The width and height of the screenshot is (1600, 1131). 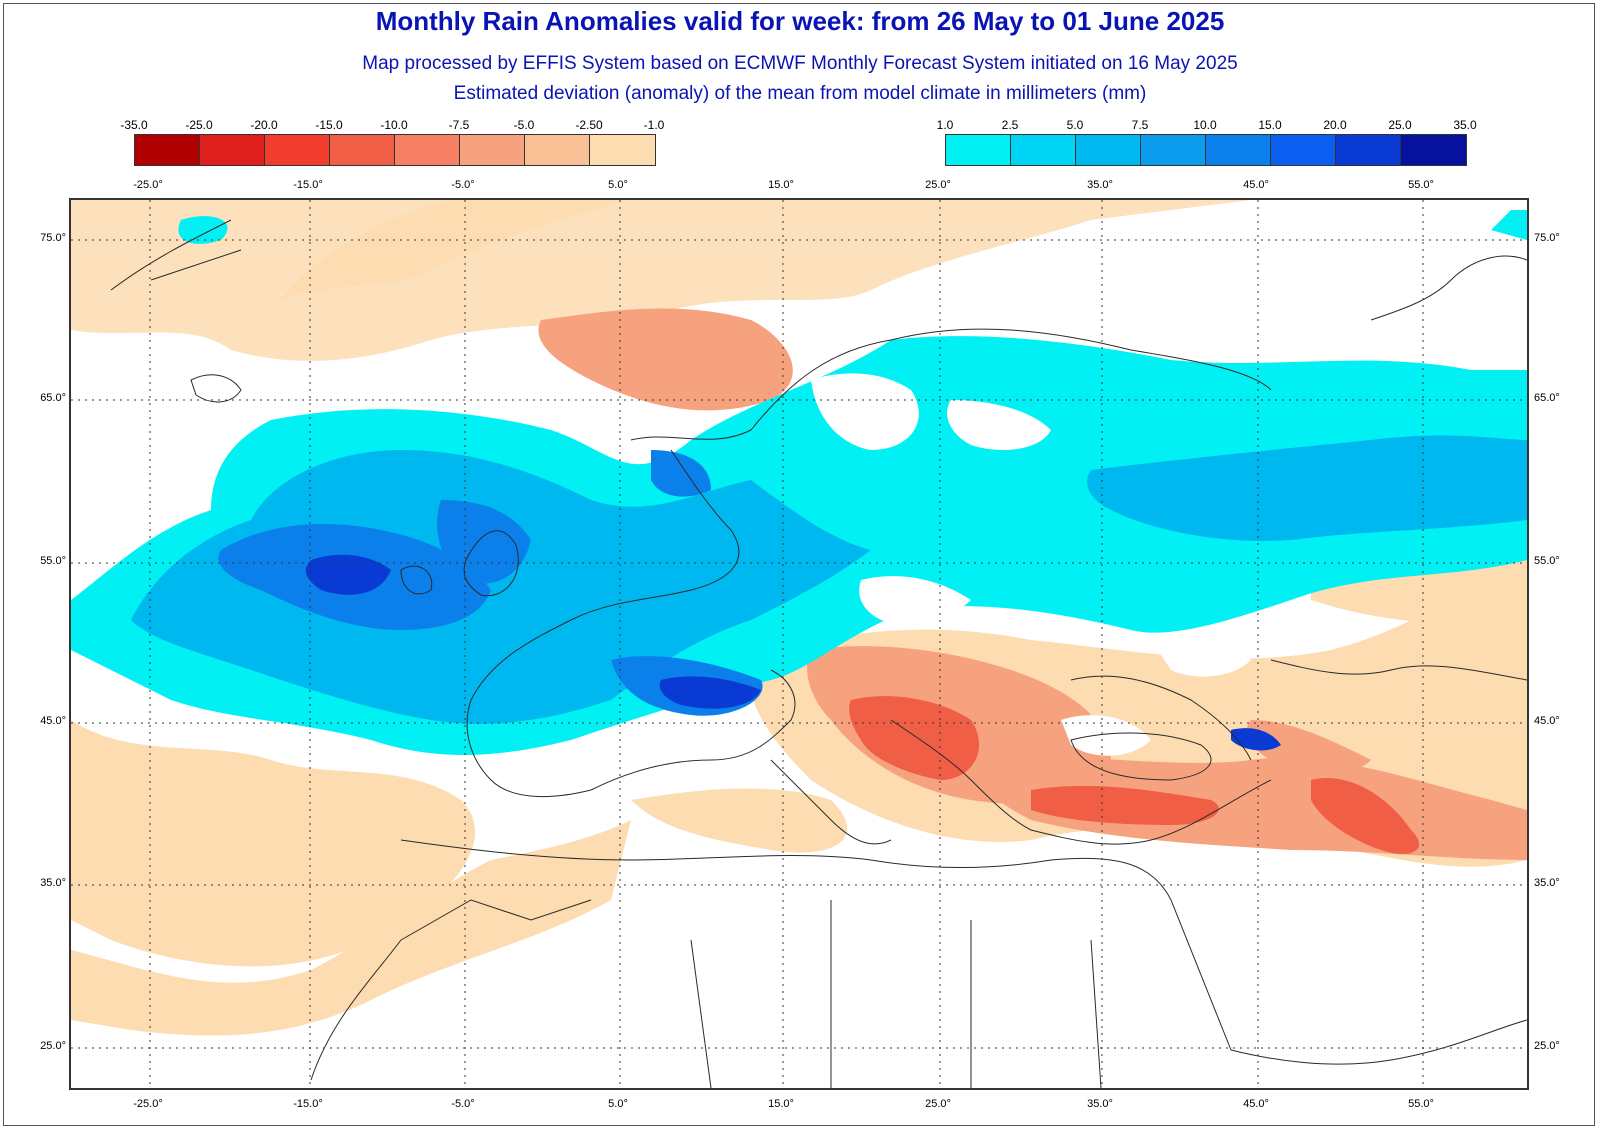 I want to click on legend-tick-label: -35.0, so click(x=134, y=125).